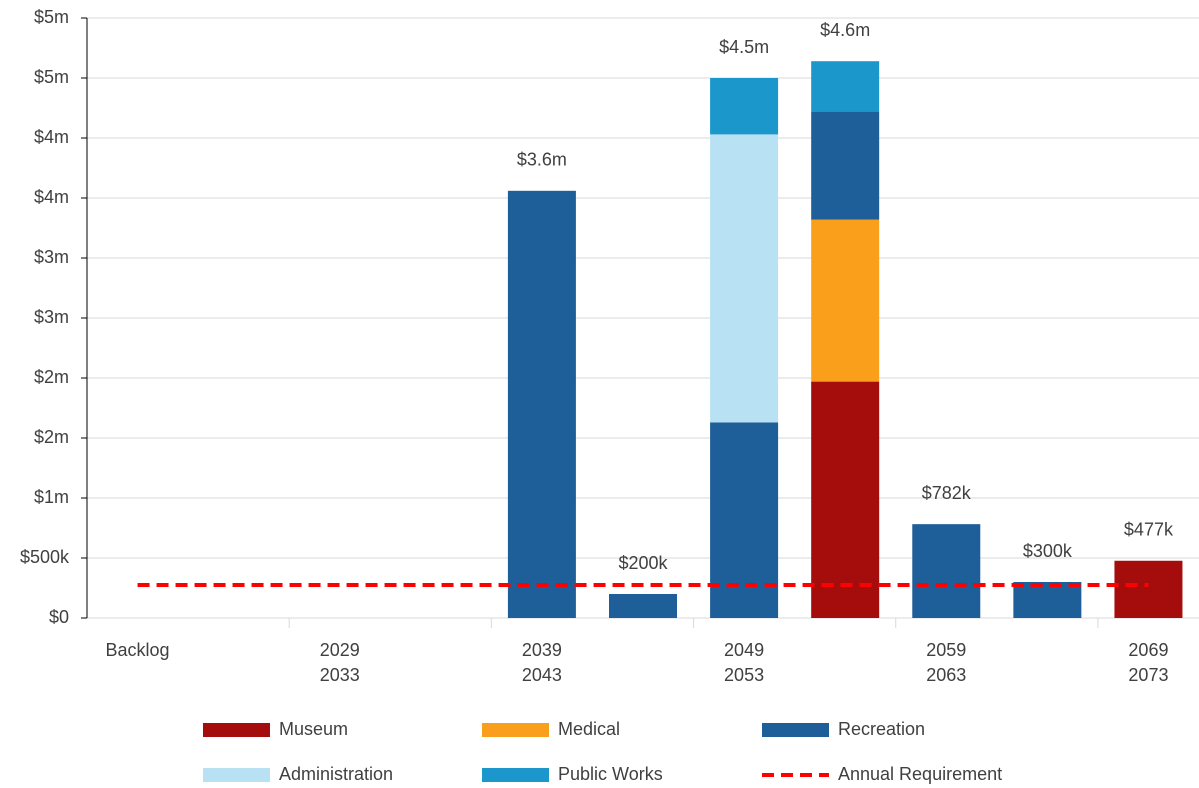  What do you see at coordinates (336, 774) in the screenshot?
I see `legend-label: Administration` at bounding box center [336, 774].